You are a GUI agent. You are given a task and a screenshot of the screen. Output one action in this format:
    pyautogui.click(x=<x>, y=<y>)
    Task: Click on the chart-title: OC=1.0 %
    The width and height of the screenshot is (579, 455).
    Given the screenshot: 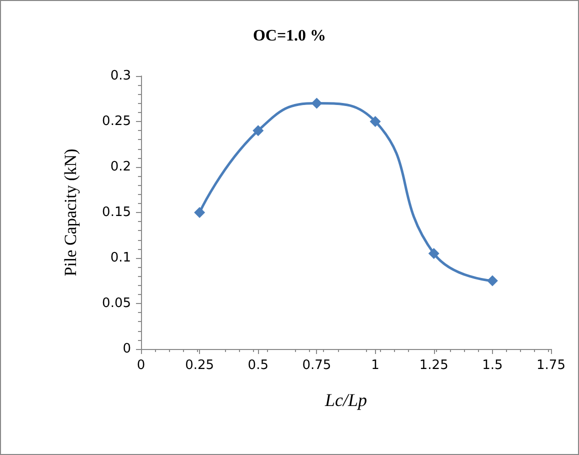 What is the action you would take?
    pyautogui.click(x=289, y=36)
    